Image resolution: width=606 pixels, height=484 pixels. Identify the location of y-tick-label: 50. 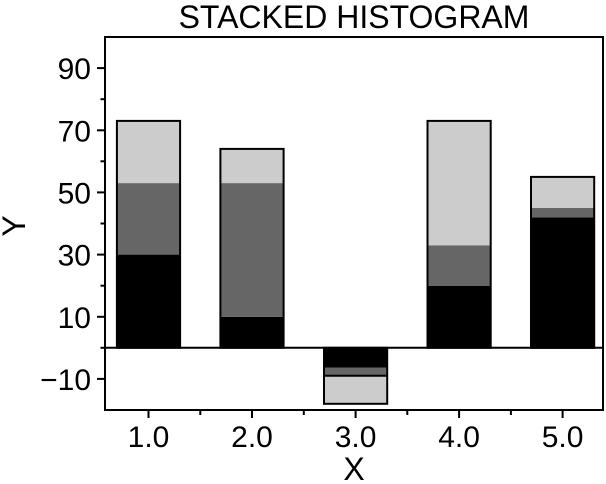
(74, 193).